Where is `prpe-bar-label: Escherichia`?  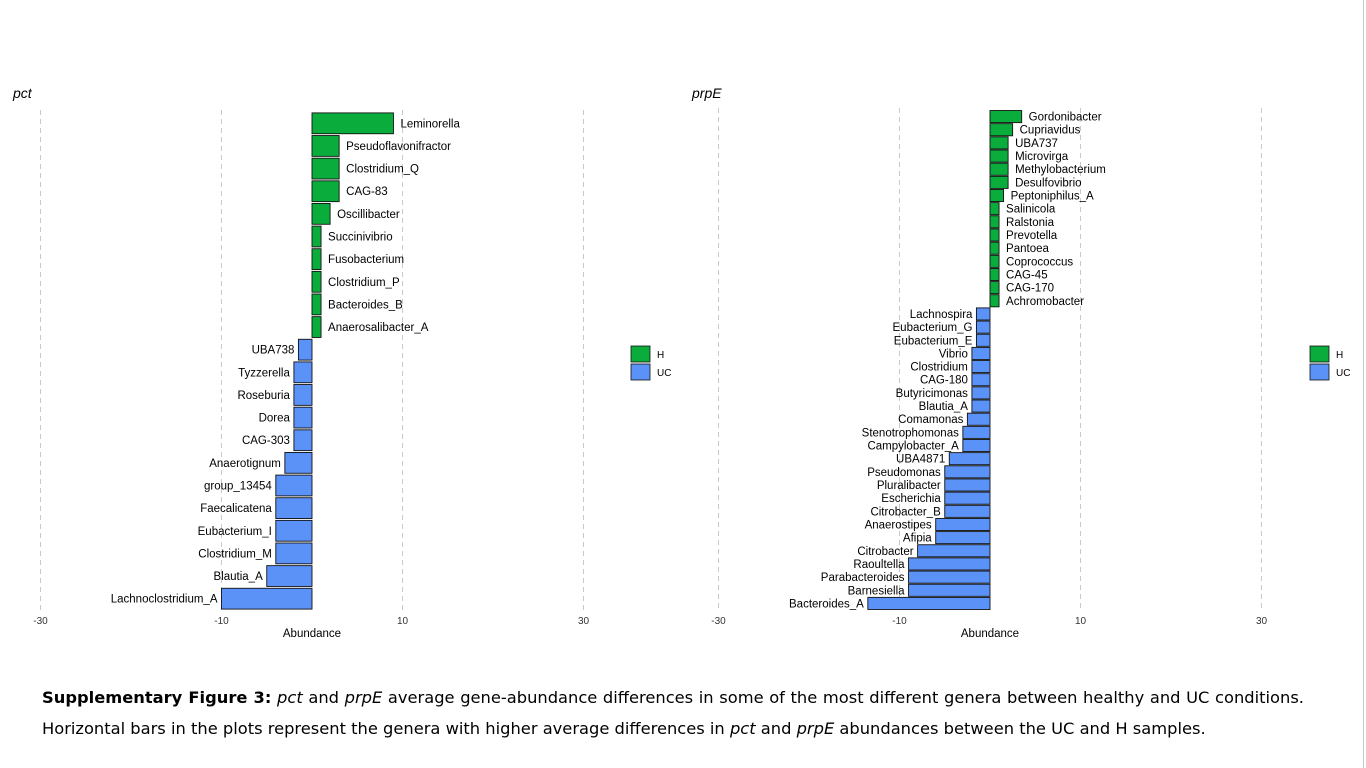 prpe-bar-label: Escherichia is located at coordinates (911, 499).